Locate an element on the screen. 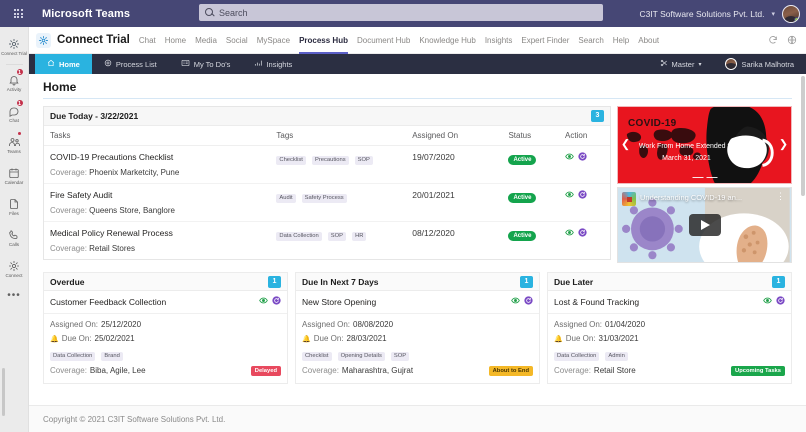 This screenshot has width=806, height=432. globe-icon is located at coordinates (792, 40).